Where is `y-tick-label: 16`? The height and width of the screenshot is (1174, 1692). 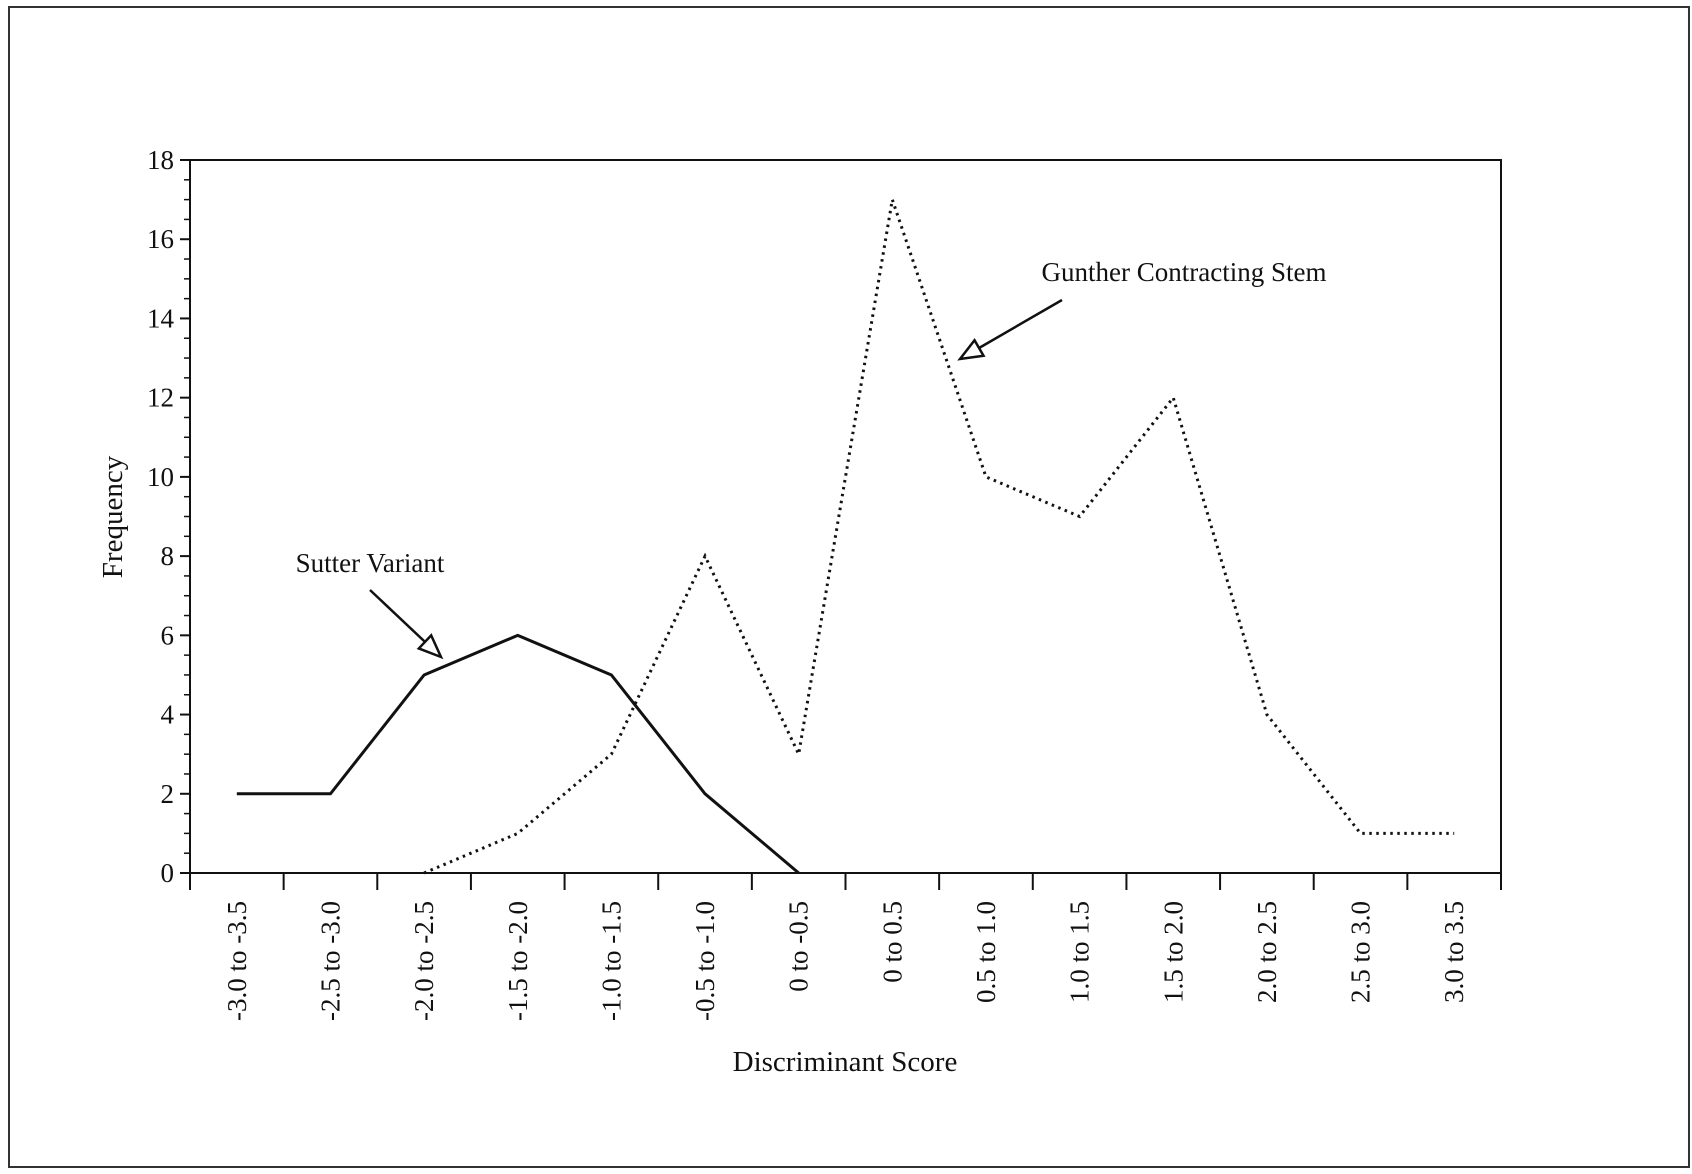 y-tick-label: 16 is located at coordinates (160, 239).